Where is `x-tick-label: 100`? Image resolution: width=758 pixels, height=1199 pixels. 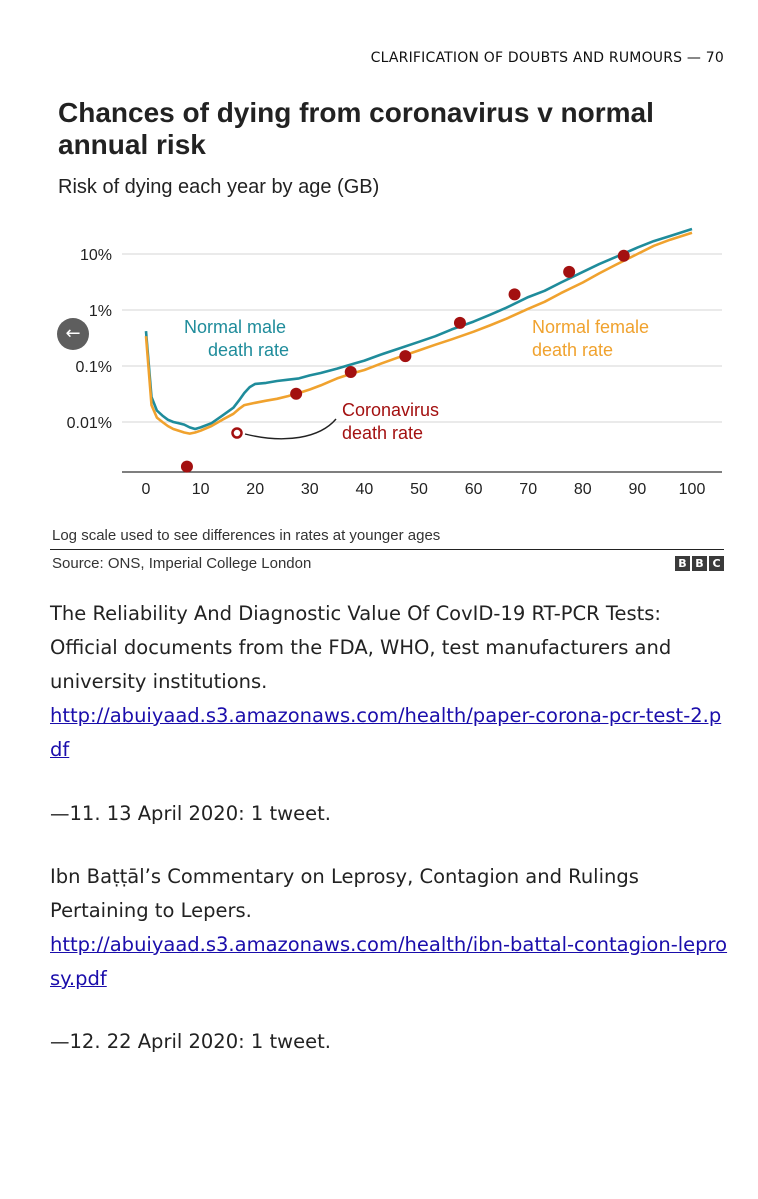
x-tick-label: 100 is located at coordinates (692, 489).